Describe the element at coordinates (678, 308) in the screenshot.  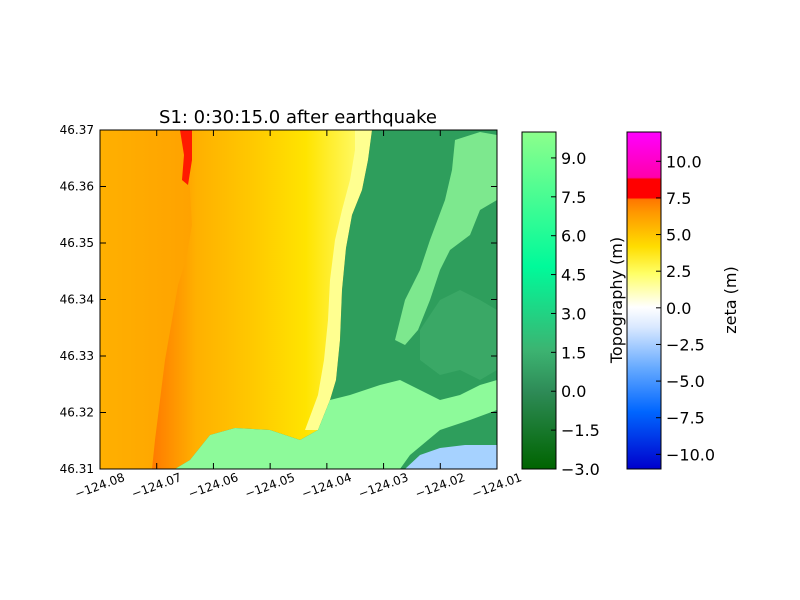
I see `zeta-colorbar-tick-label: 0.0` at that location.